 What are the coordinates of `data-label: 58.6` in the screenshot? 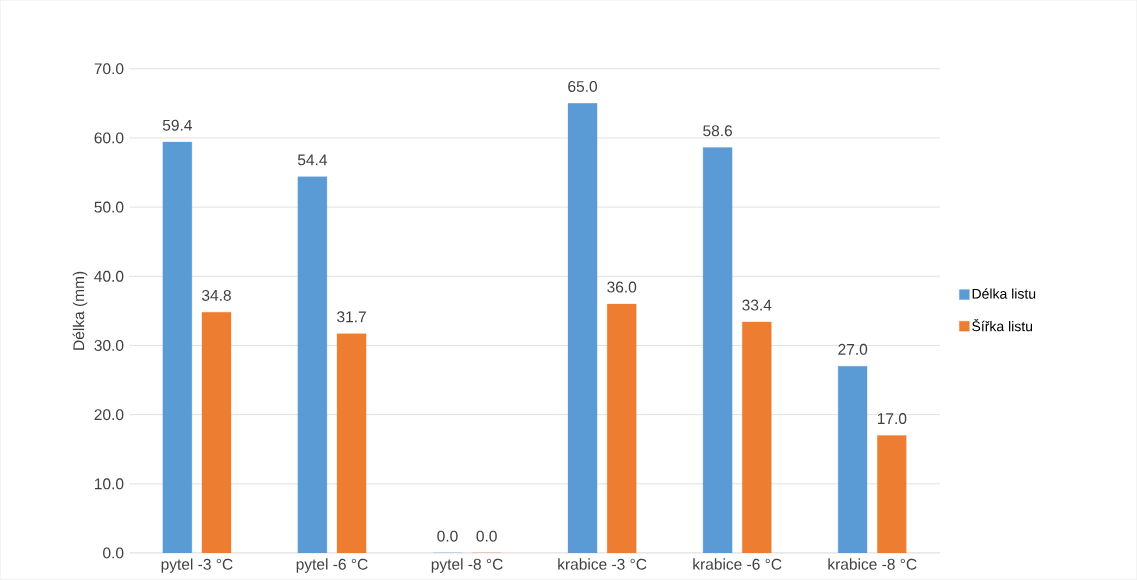 It's located at (718, 131).